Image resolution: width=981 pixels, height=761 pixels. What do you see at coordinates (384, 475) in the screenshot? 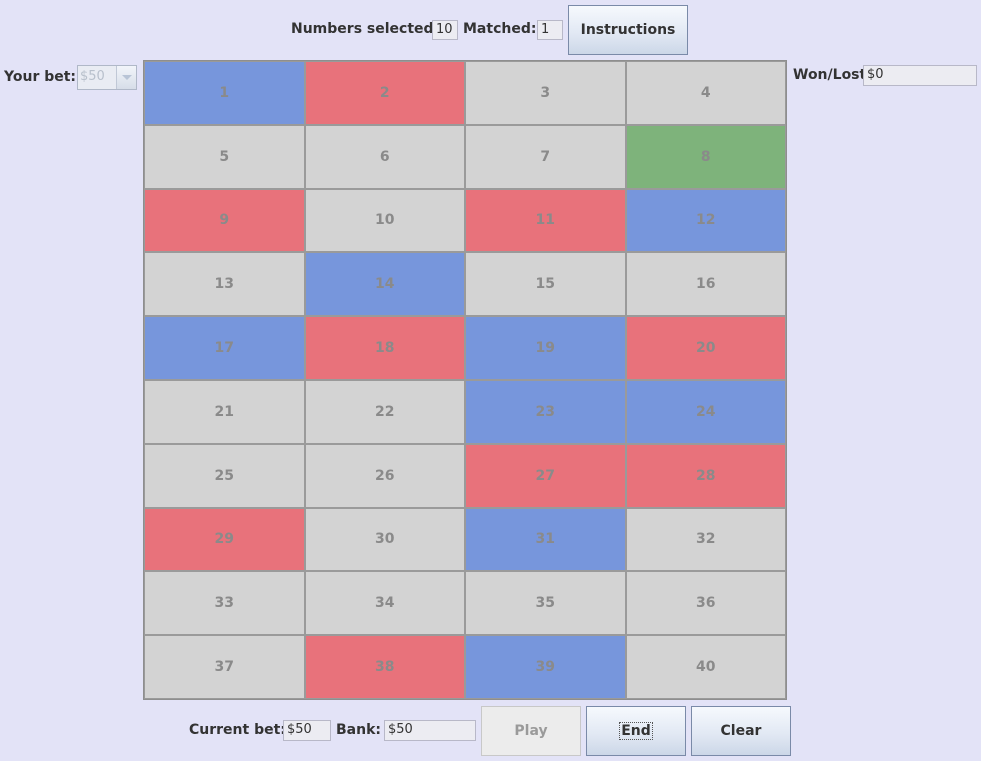
I see `number-cell-26: 26` at bounding box center [384, 475].